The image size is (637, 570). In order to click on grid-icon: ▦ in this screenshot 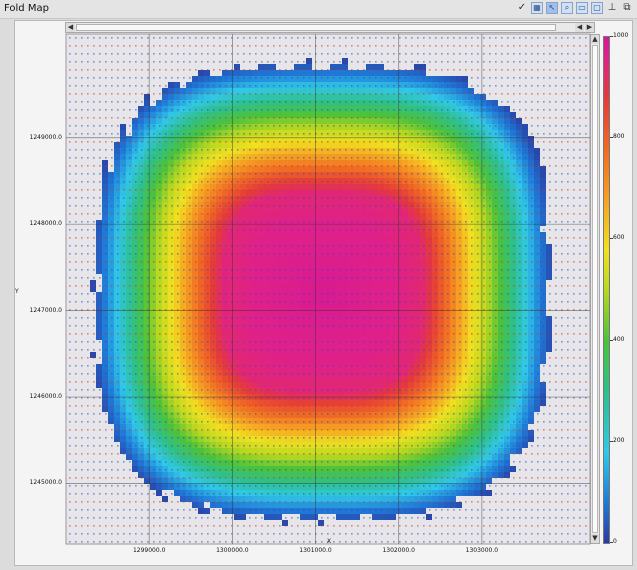, I will do `click(537, 8)`.